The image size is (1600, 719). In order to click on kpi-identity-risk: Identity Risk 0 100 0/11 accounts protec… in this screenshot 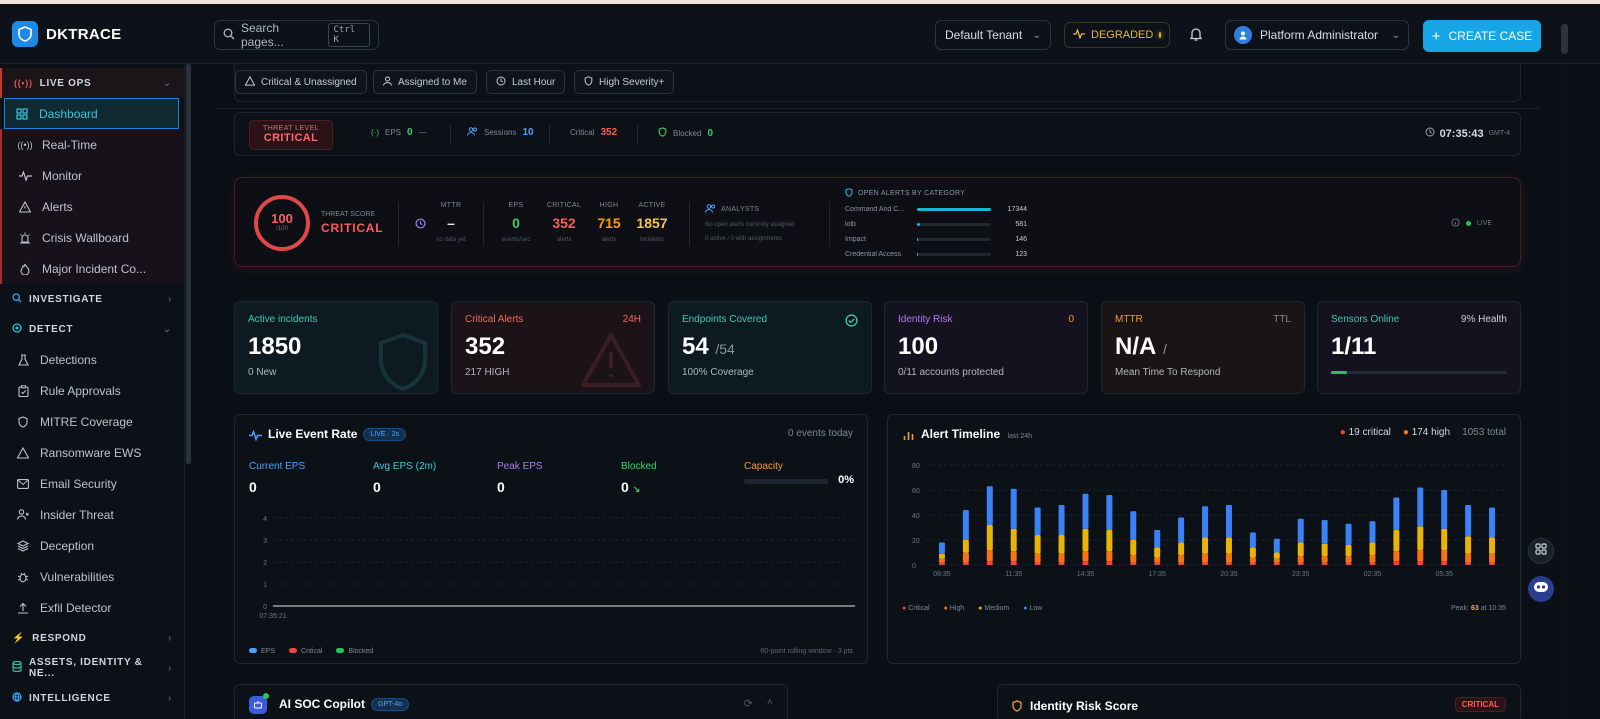, I will do `click(986, 347)`.